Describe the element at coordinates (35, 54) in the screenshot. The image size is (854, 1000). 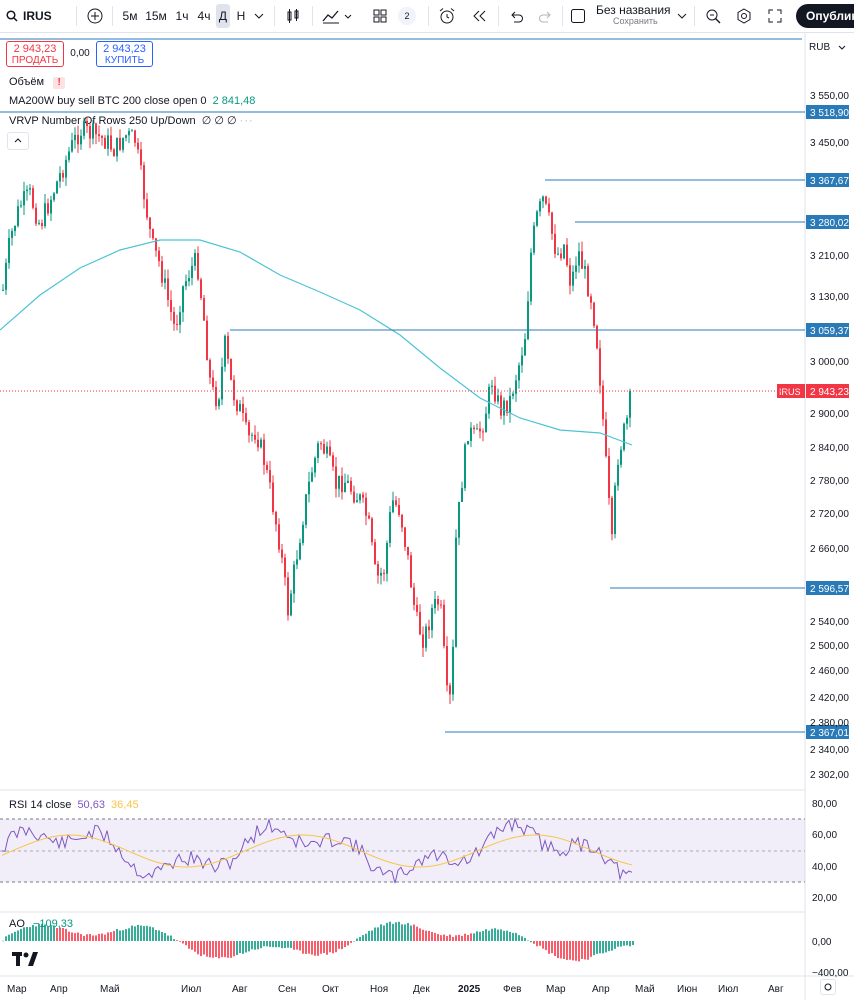
I see `sell-button: 2 943,23 ПРОДАТЬ` at that location.